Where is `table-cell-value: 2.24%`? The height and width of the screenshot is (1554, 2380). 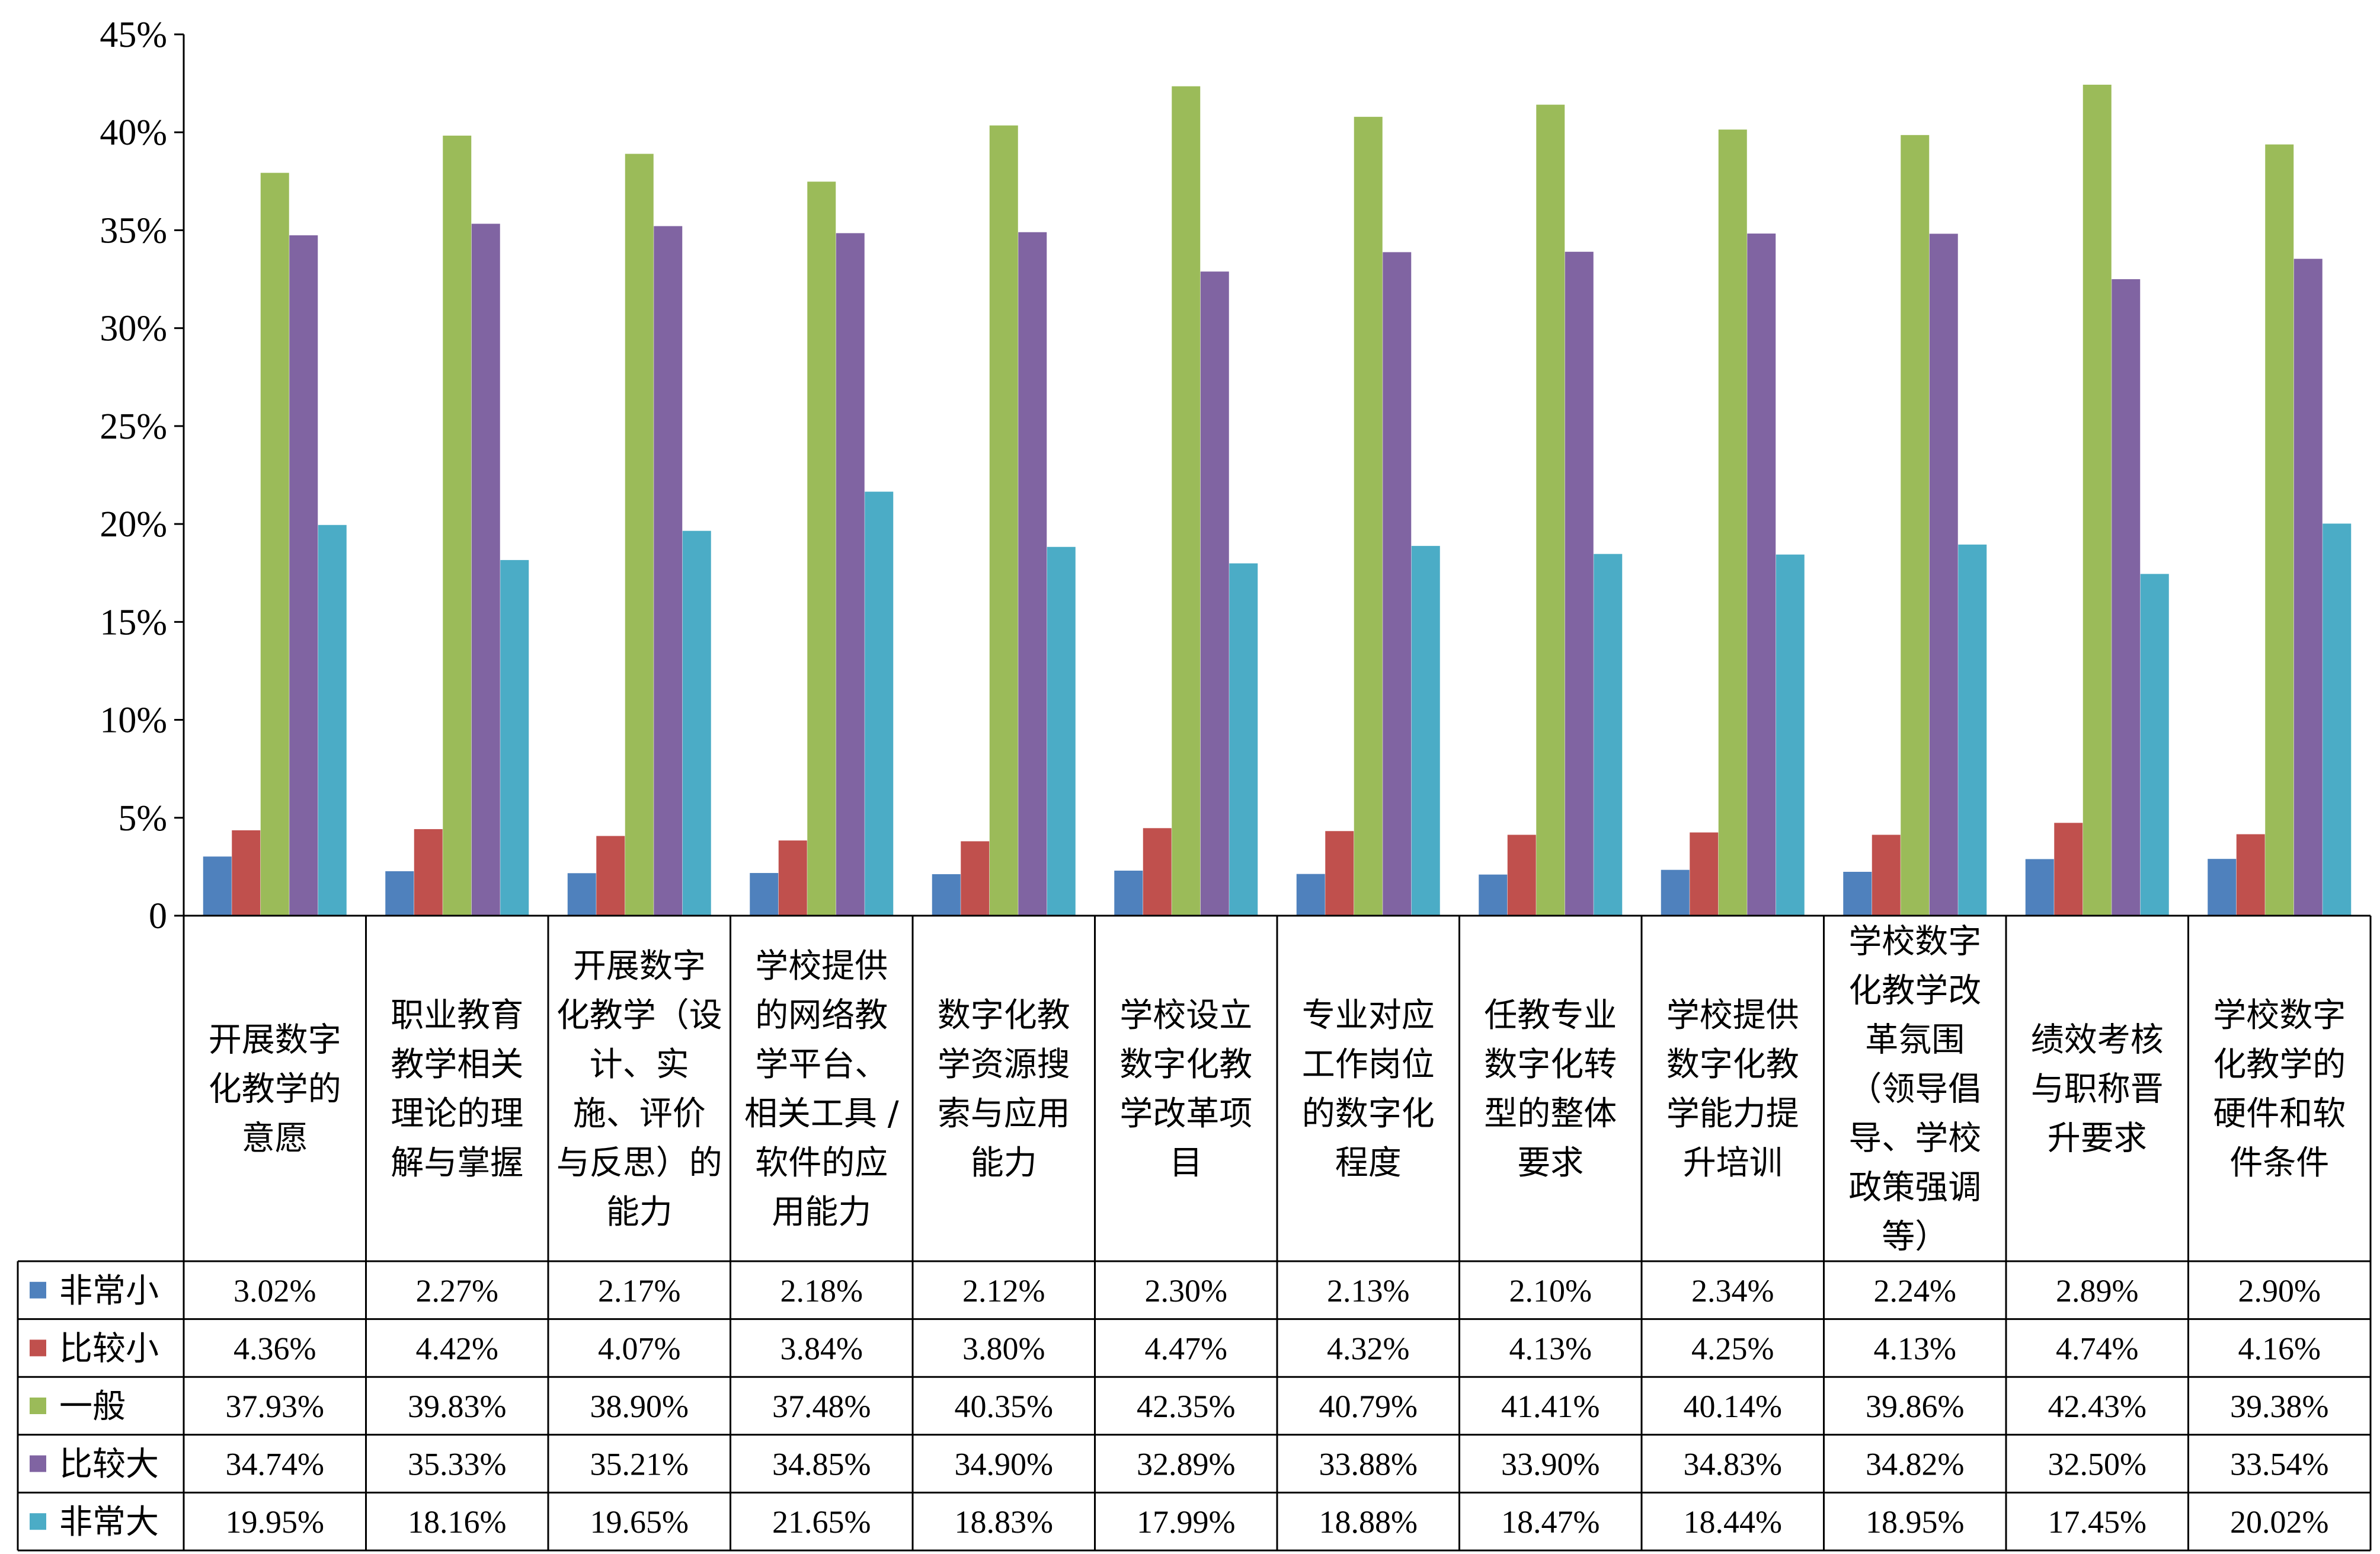
table-cell-value: 2.24% is located at coordinates (1915, 1291).